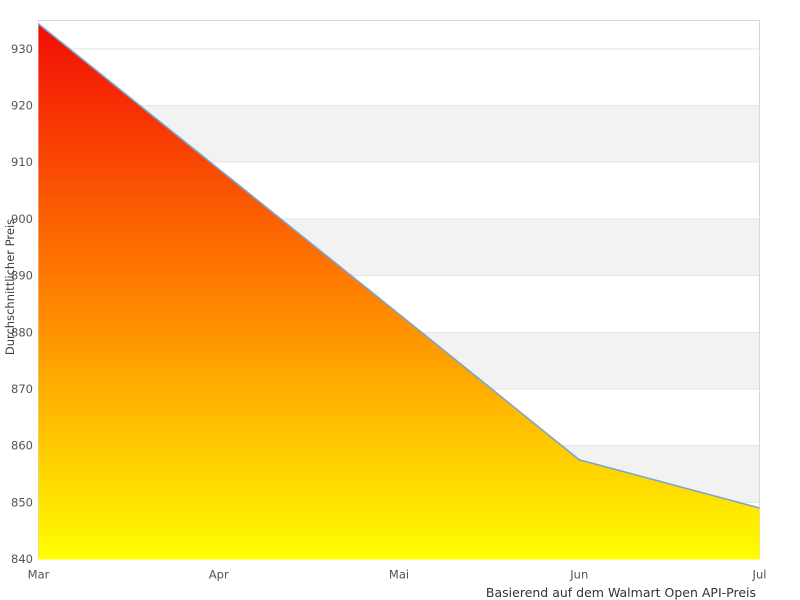 This screenshot has height=600, width=800. I want to click on y-tick-label: 930, so click(22, 49).